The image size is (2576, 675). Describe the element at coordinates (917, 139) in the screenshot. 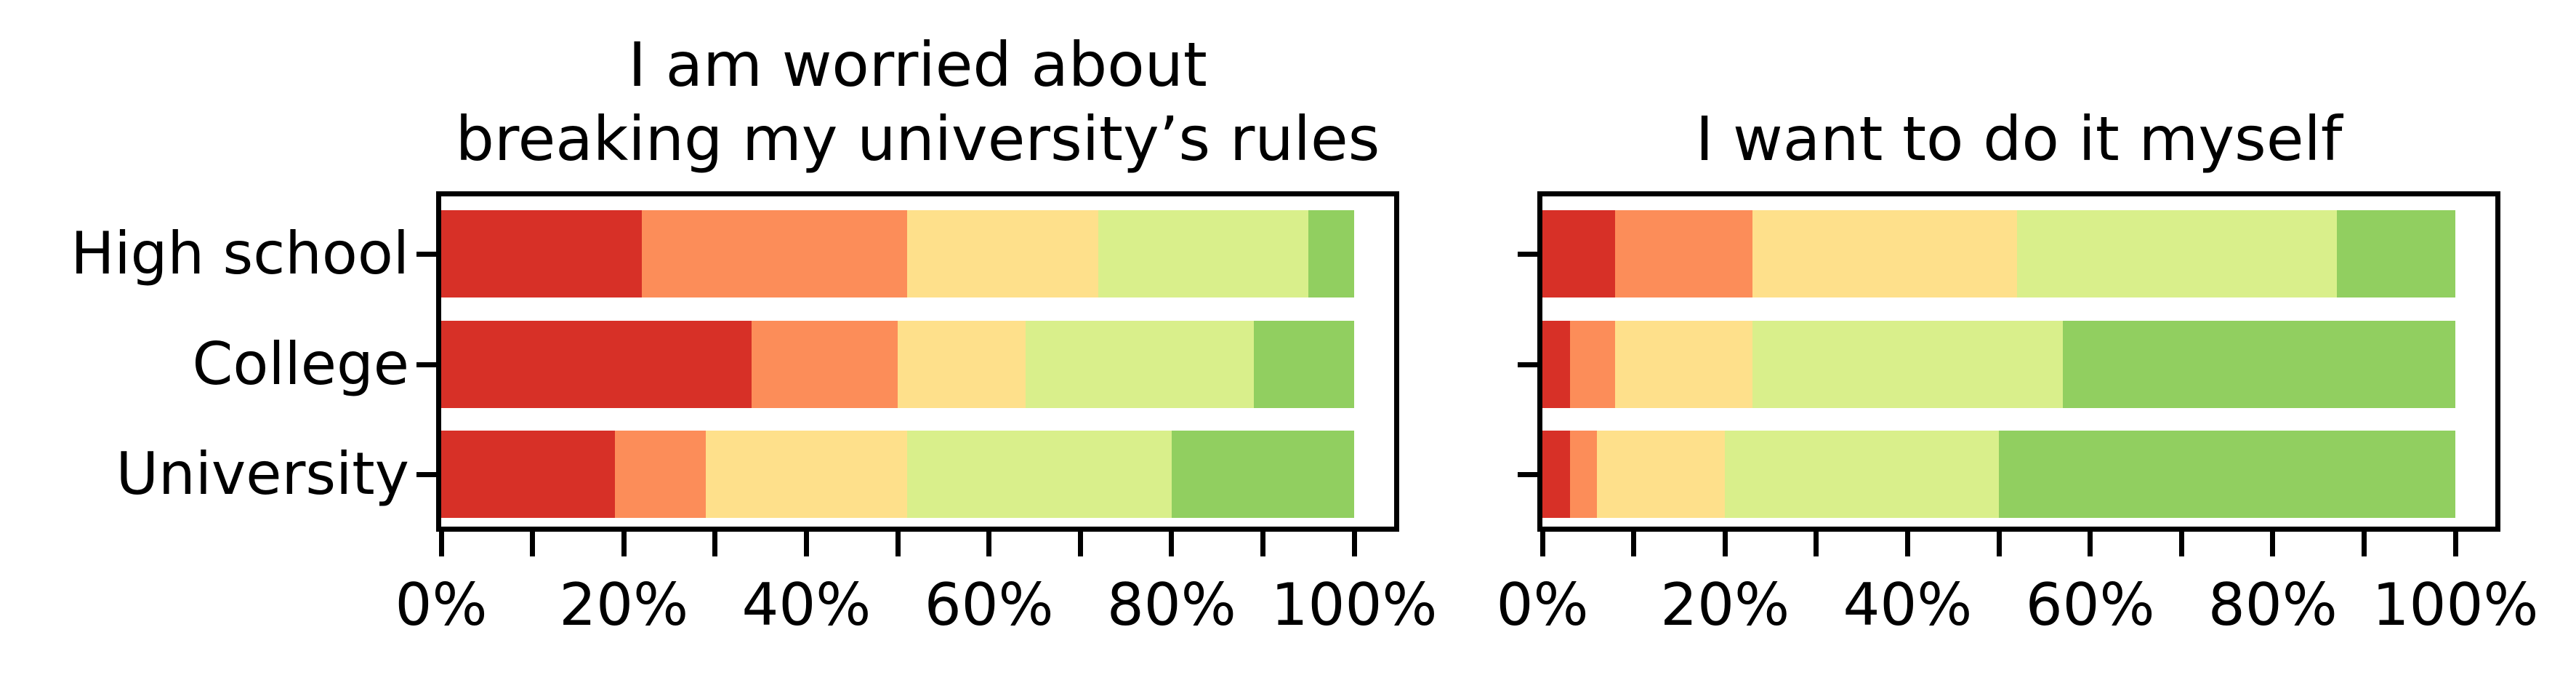

I see `chart-title-line: breaking my university’s rules` at that location.